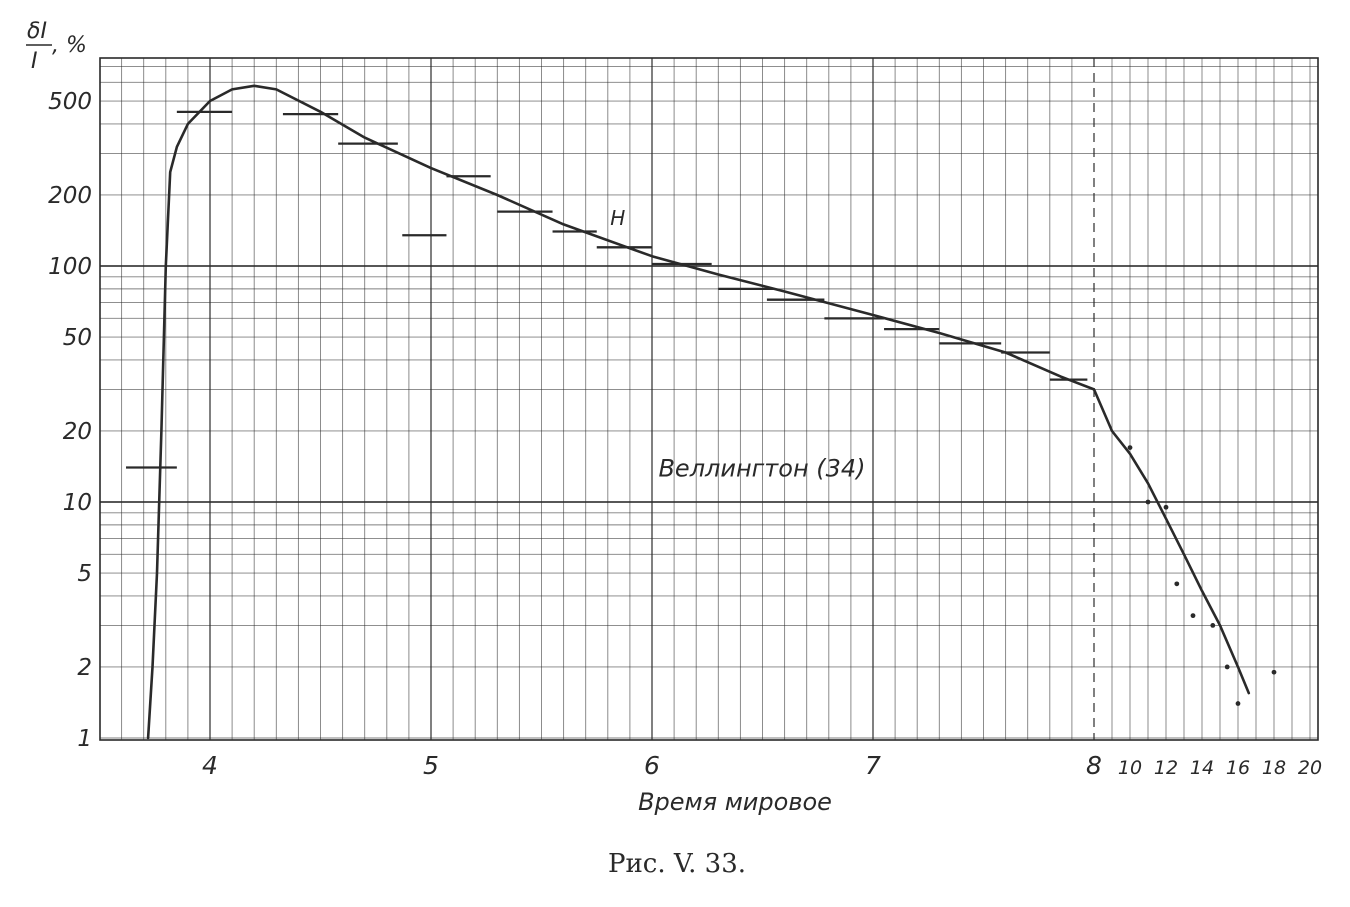  What do you see at coordinates (762, 765) in the screenshot?
I see `x-tick-labels: 4 5 6 7 8 10 12 14 16 18 20` at bounding box center [762, 765].